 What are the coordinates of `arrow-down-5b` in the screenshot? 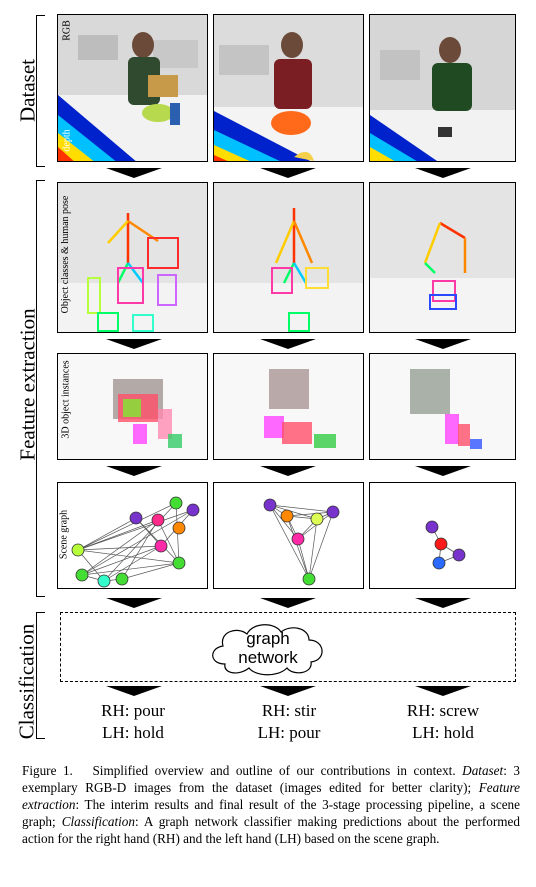 It's located at (288, 691).